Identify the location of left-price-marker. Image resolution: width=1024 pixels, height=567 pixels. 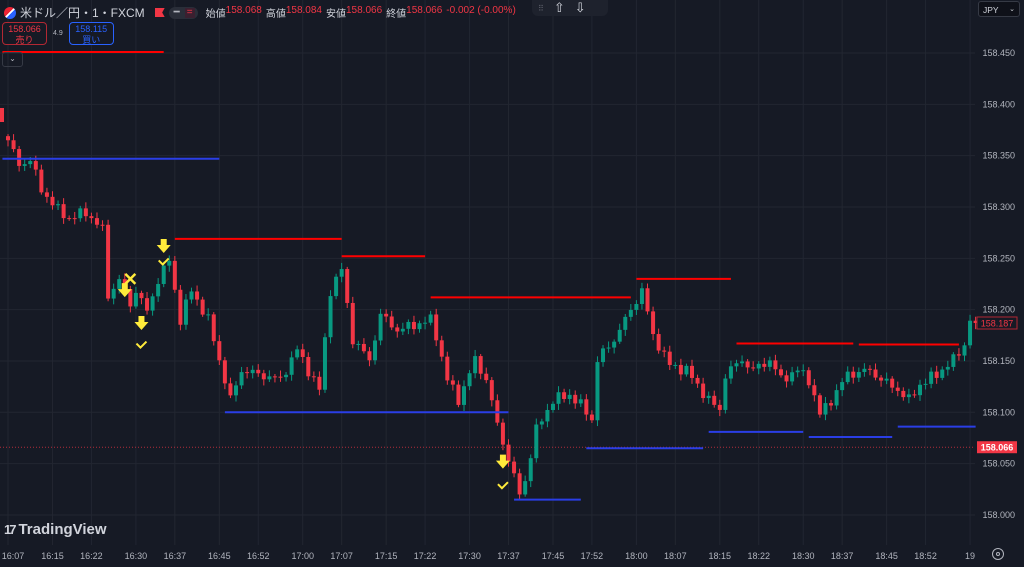
(2, 115).